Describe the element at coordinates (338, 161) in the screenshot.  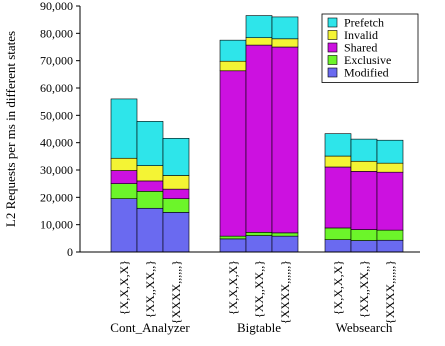
I see `bar-websearch-1-invalid` at that location.